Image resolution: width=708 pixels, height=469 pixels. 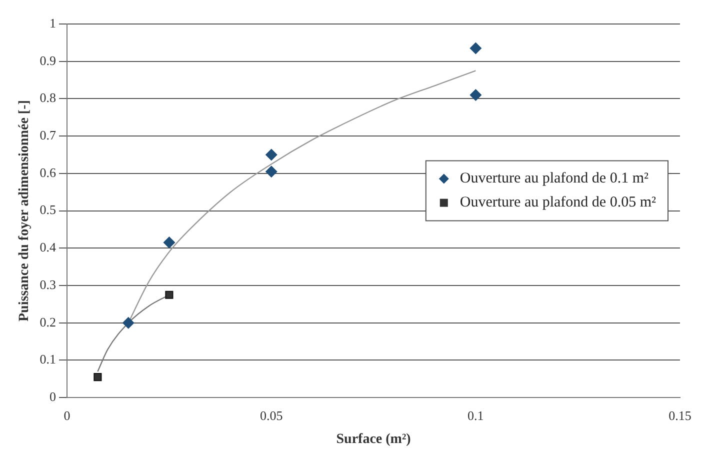 What do you see at coordinates (24, 211) in the screenshot?
I see `y-axis-title: Puissance du foyer adimensionnée [-]` at bounding box center [24, 211].